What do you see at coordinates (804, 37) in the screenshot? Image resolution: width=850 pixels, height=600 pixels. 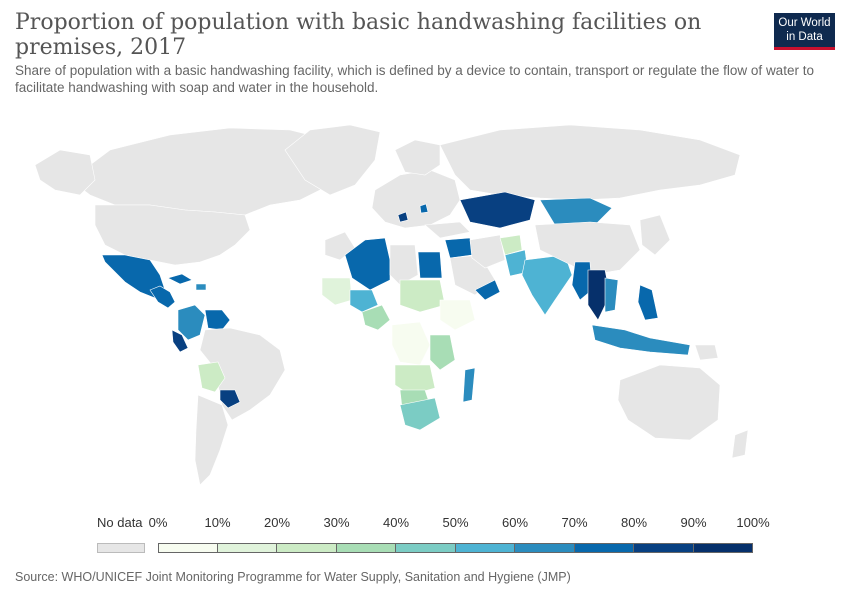 I see `logo-line-2: in Data` at bounding box center [804, 37].